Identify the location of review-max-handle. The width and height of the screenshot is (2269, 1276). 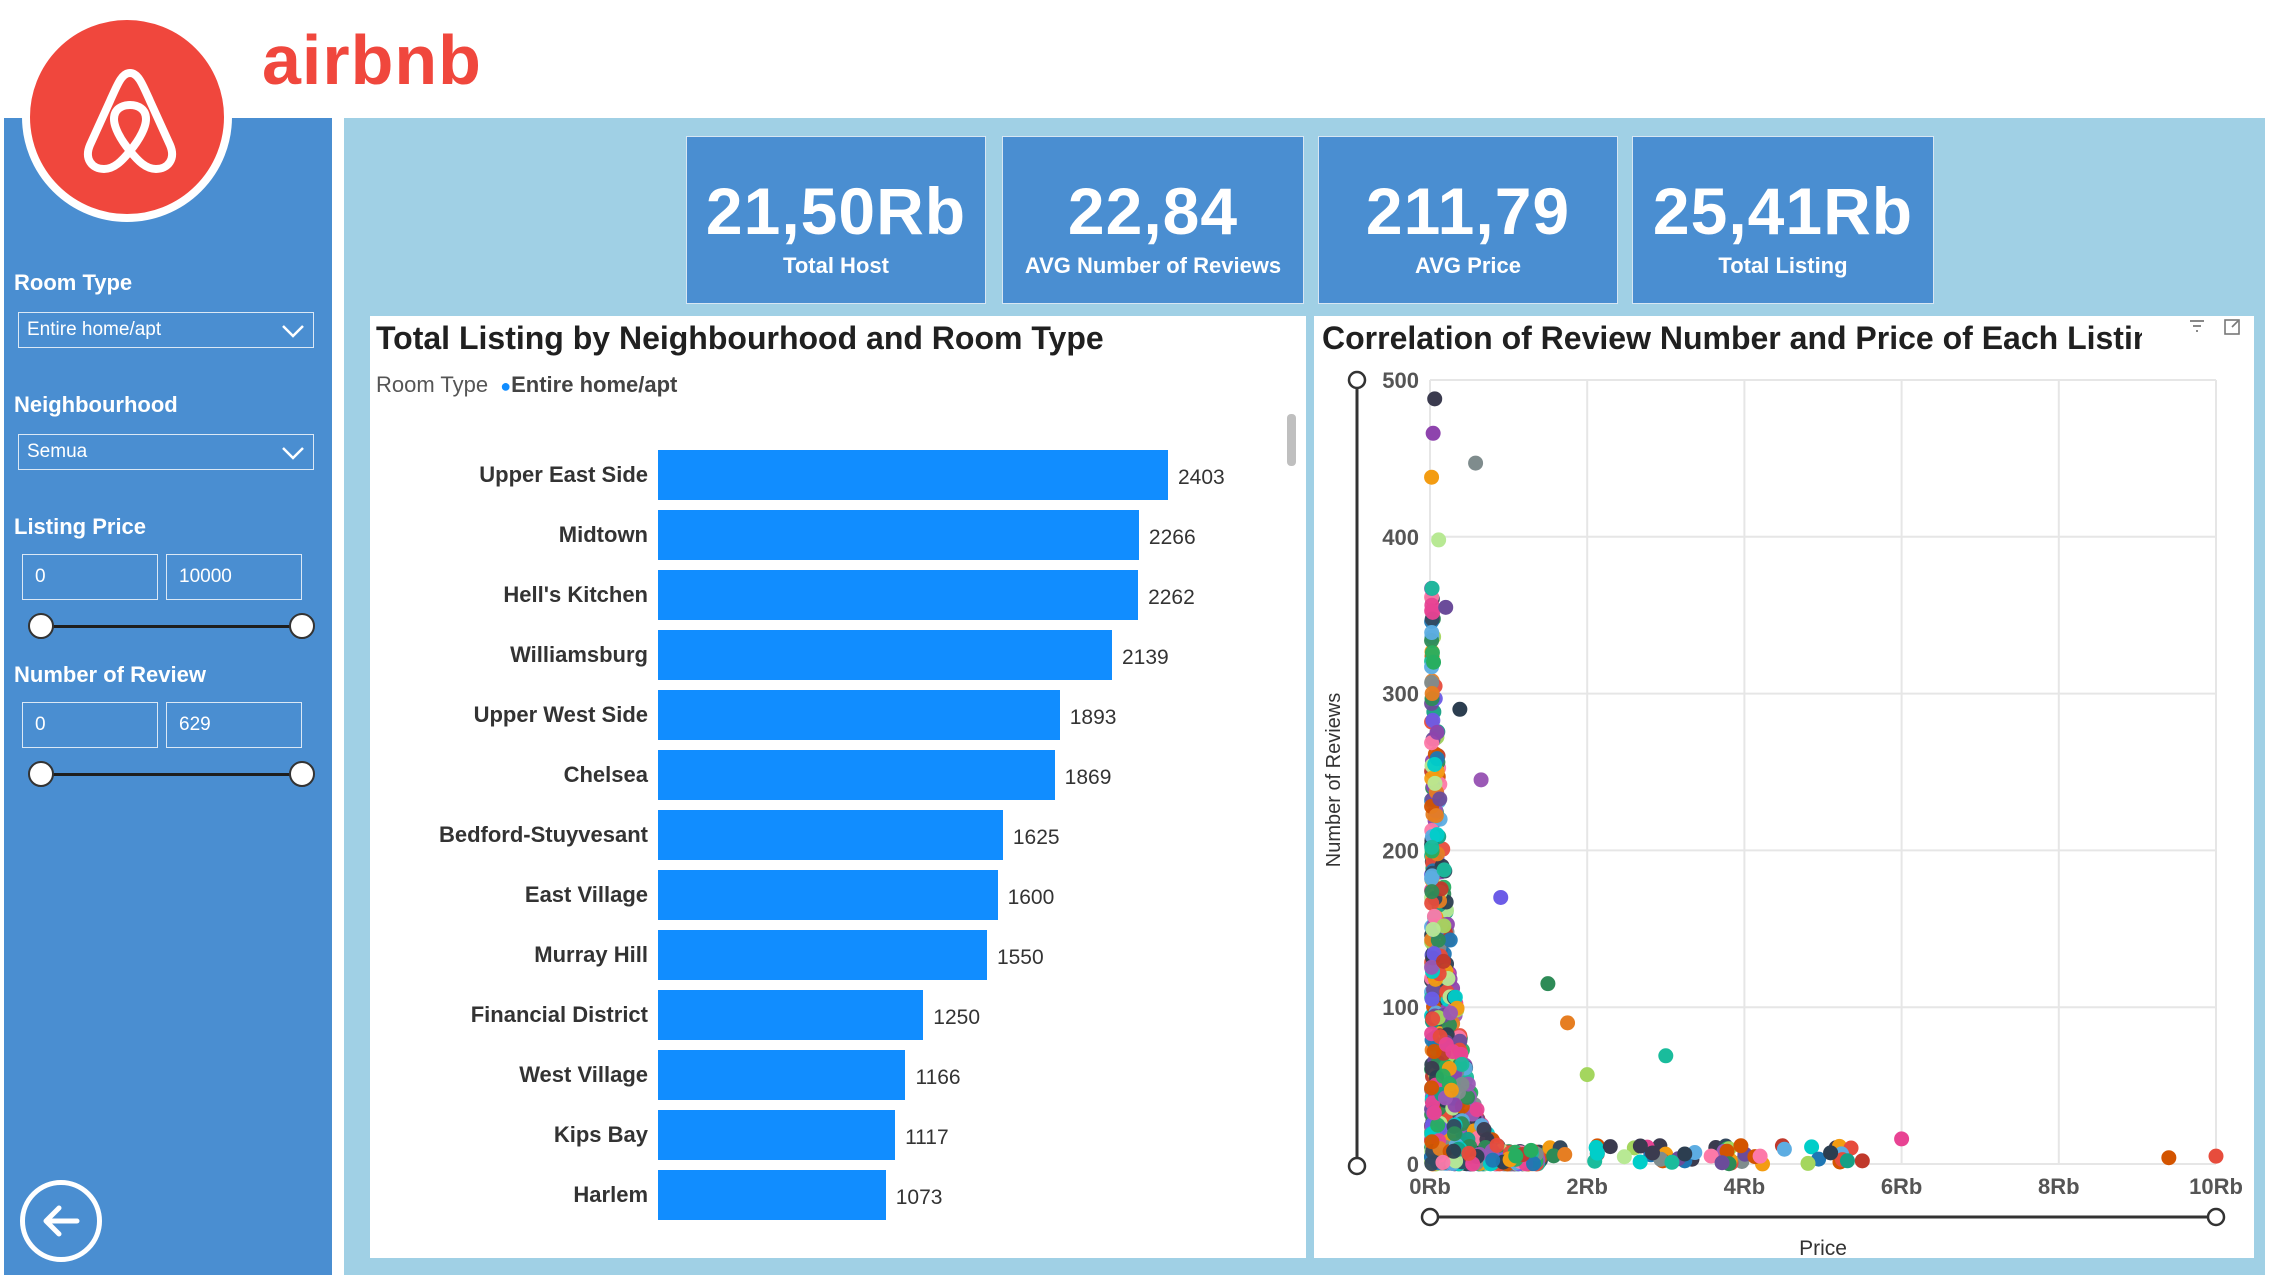
(302, 774).